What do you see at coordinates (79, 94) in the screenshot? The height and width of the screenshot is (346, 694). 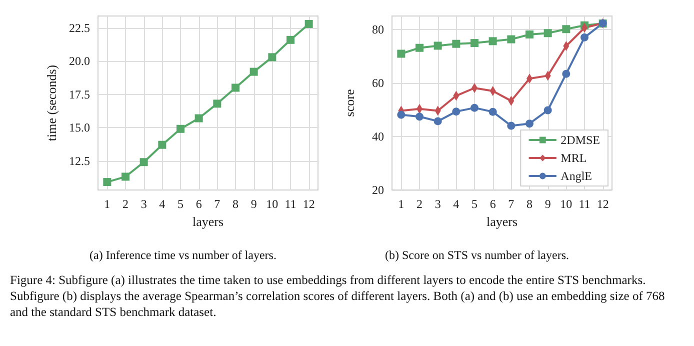 I see `y-tick-label: 17.5` at bounding box center [79, 94].